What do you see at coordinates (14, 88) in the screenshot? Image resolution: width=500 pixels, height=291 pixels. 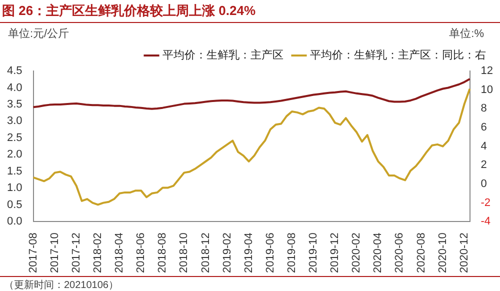 I see `y-tick-label: 4.0` at bounding box center [14, 88].